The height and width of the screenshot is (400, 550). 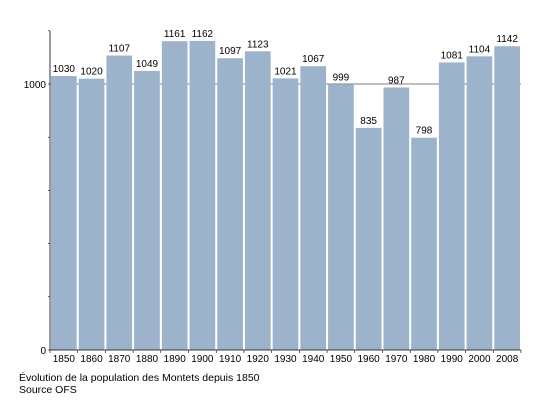 I want to click on x-tick-label-1990: 1990, so click(x=452, y=359).